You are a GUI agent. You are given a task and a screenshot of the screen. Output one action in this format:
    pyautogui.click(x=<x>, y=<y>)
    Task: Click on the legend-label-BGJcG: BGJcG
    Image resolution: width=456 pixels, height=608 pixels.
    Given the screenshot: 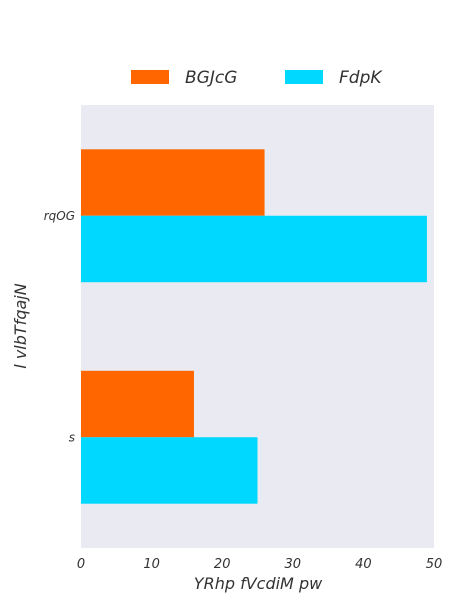 What is the action you would take?
    pyautogui.click(x=211, y=78)
    